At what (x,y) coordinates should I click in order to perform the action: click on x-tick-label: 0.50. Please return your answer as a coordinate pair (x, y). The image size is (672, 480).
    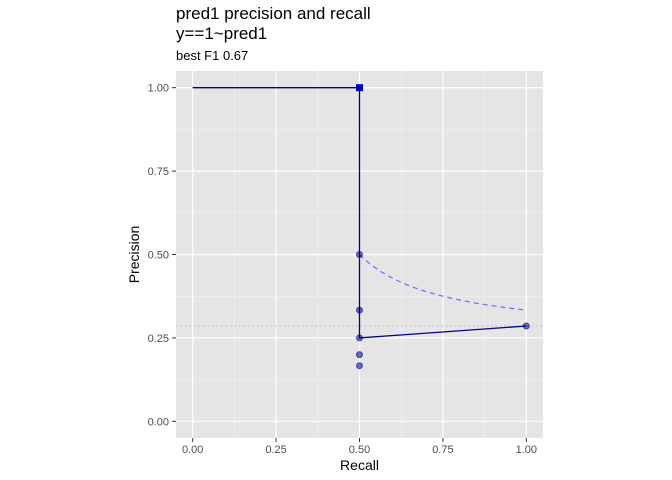
    Looking at the image, I should click on (359, 450).